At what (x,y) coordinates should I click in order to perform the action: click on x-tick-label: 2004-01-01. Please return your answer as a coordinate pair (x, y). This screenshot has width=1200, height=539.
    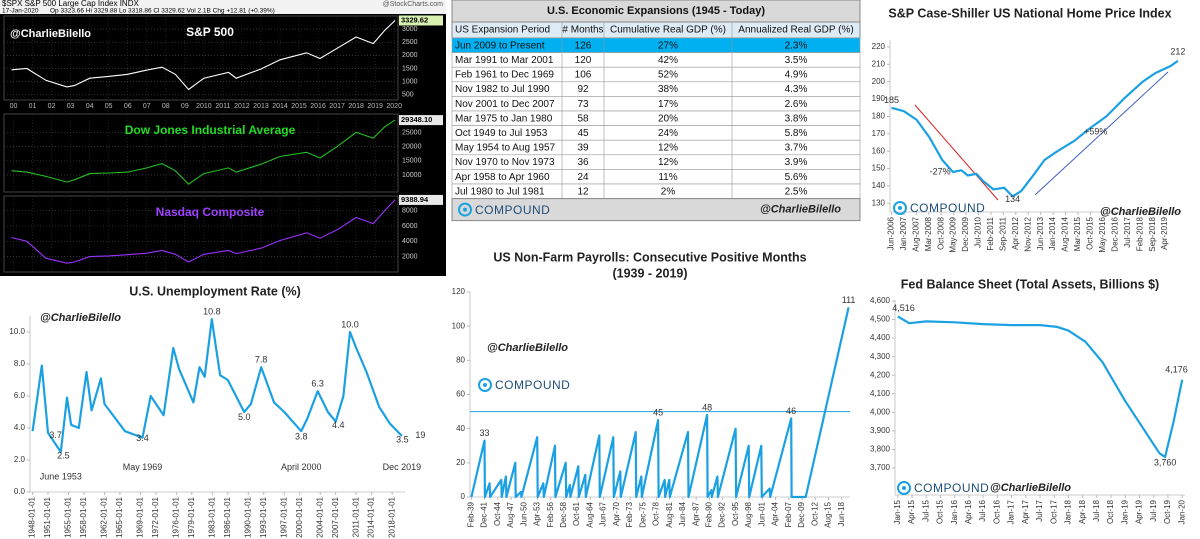
    Looking at the image, I should click on (319, 516).